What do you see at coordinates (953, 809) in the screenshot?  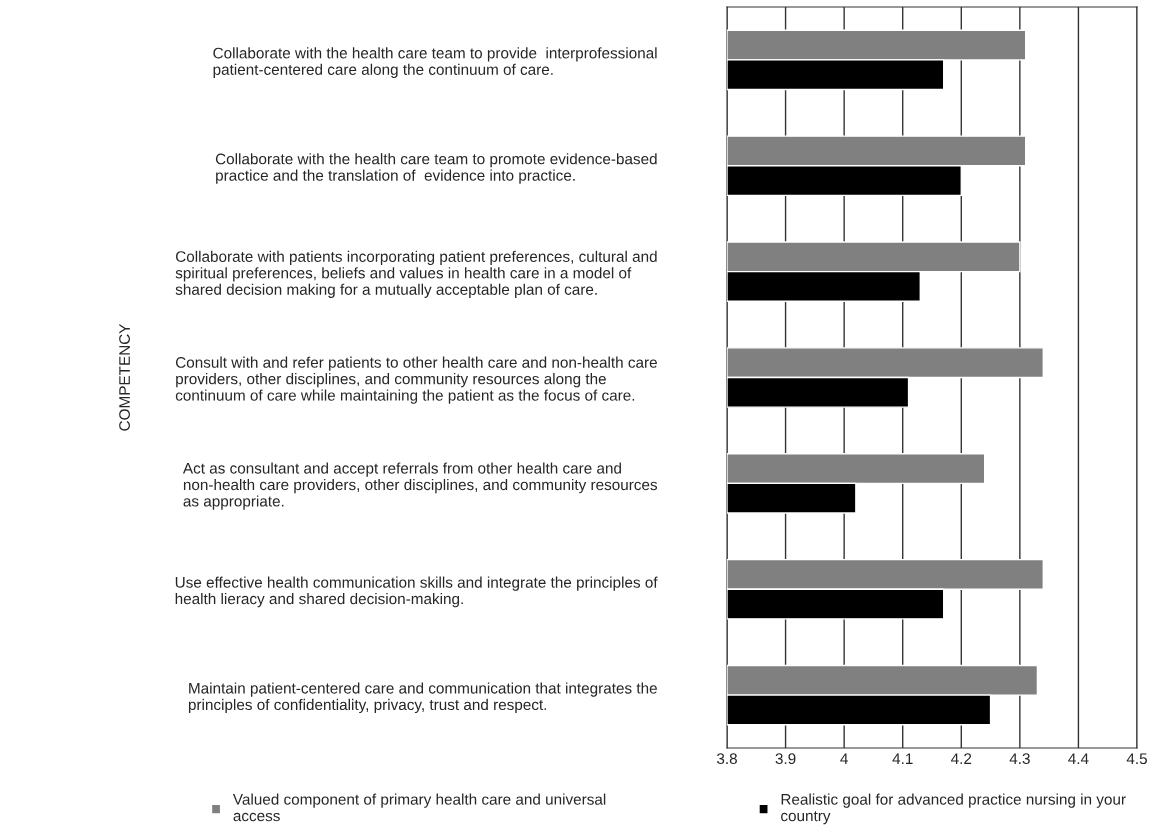 I see `legend-label: Realistic goal for advanced practice nursing in your country` at bounding box center [953, 809].